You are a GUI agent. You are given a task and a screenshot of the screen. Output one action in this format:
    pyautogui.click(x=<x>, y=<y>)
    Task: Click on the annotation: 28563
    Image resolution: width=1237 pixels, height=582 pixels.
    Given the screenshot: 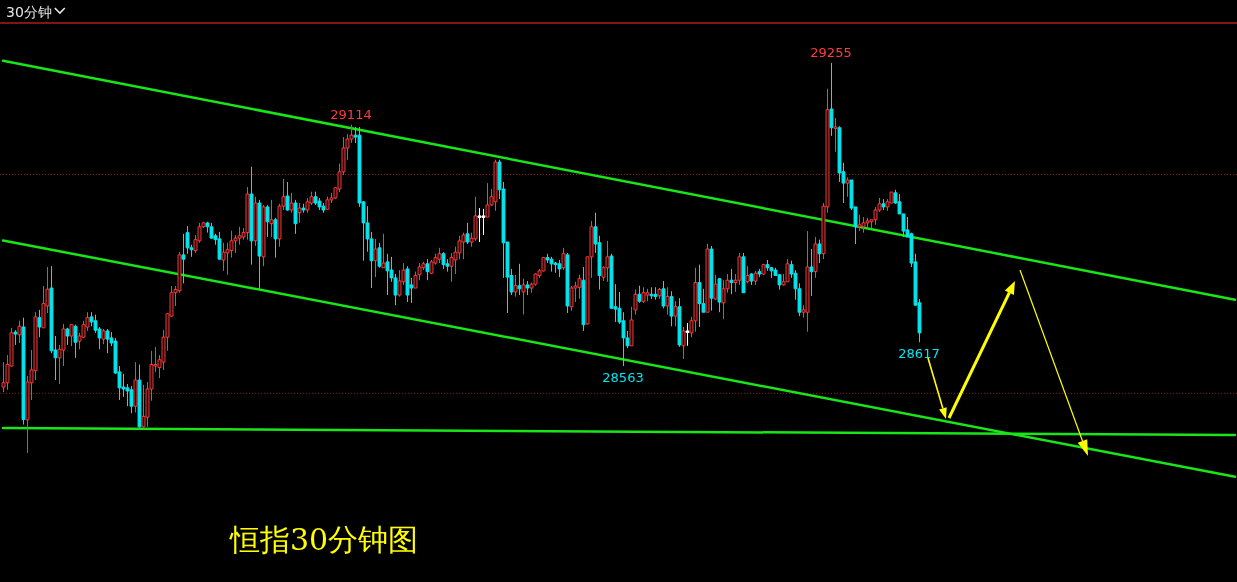 What is the action you would take?
    pyautogui.click(x=623, y=378)
    